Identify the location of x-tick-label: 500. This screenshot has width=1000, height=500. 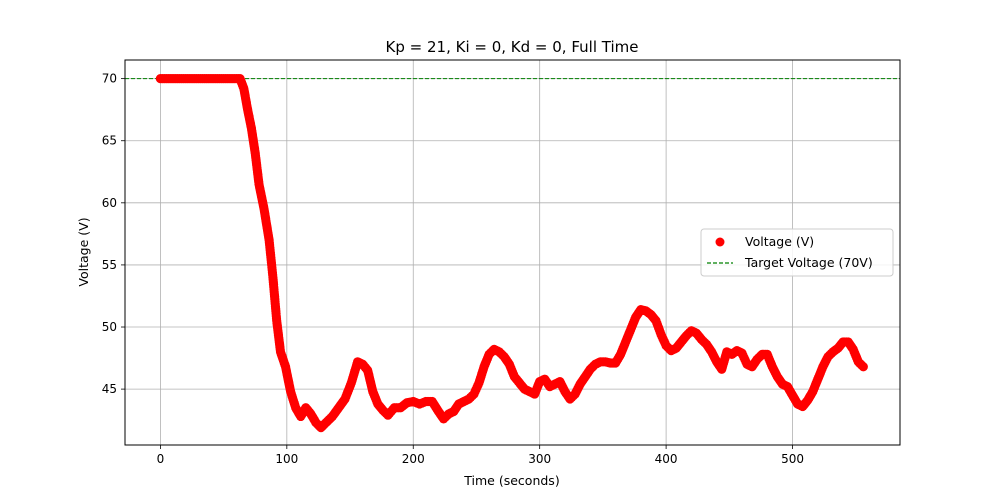
(792, 459).